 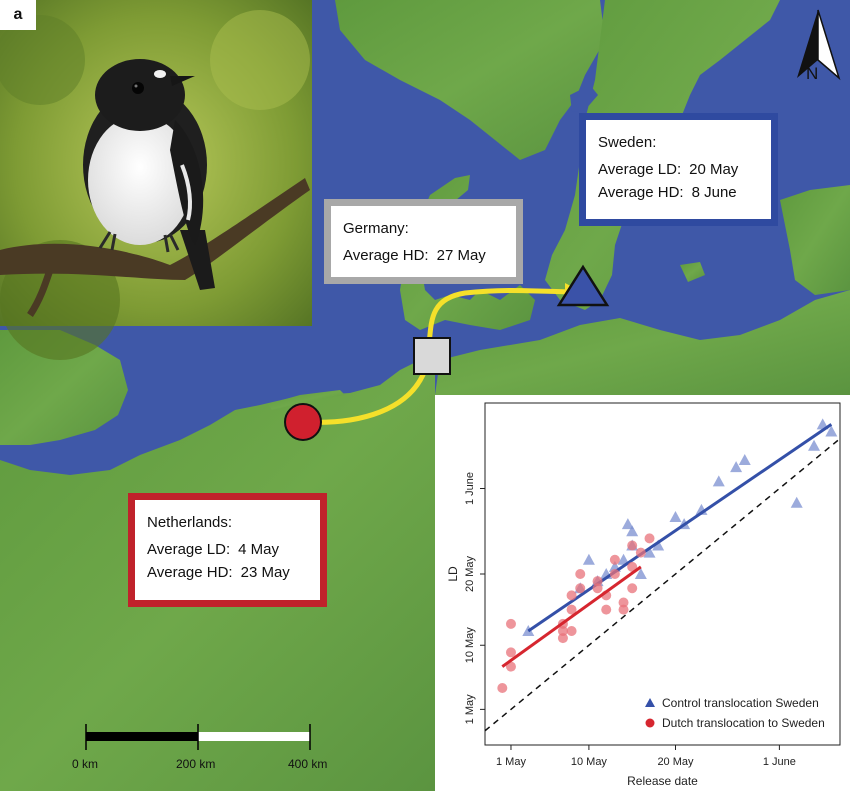 What do you see at coordinates (453, 574) in the screenshot?
I see `y-axis-title: LD` at bounding box center [453, 574].